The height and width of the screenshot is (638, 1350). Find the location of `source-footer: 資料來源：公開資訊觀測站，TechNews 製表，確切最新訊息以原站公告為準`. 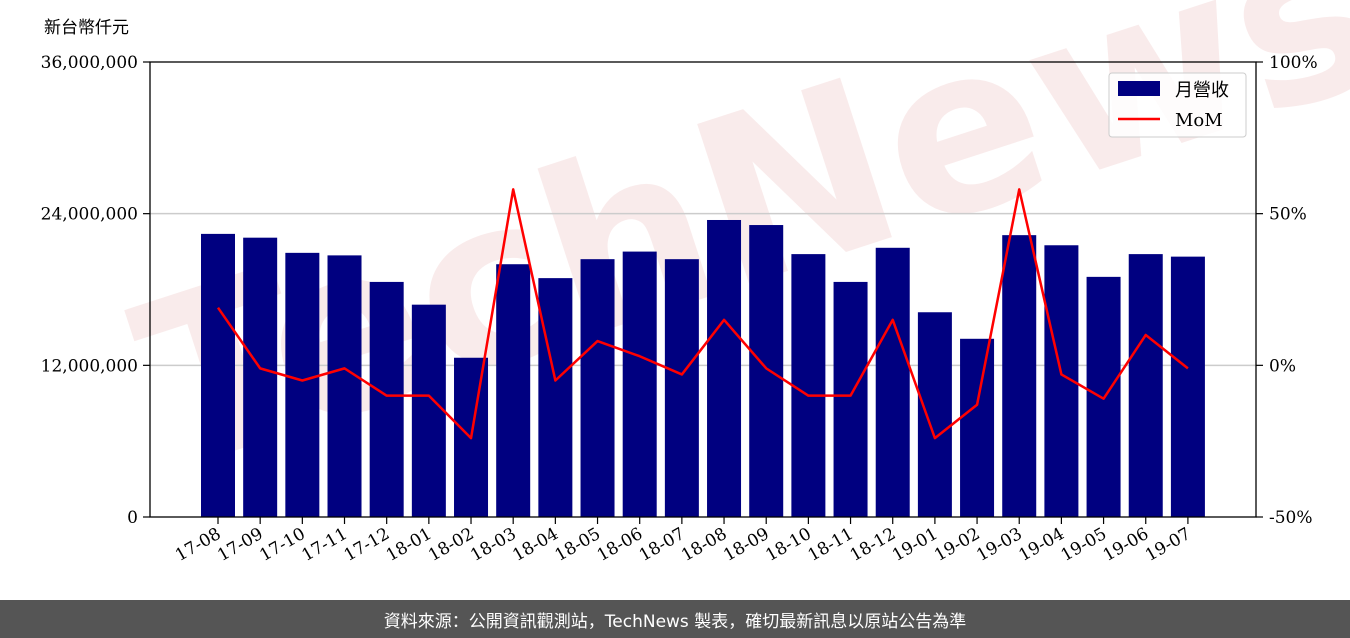

source-footer: 資料來源：公開資訊觀測站，TechNews 製表，確切最新訊息以原站公告為準 is located at coordinates (675, 619).